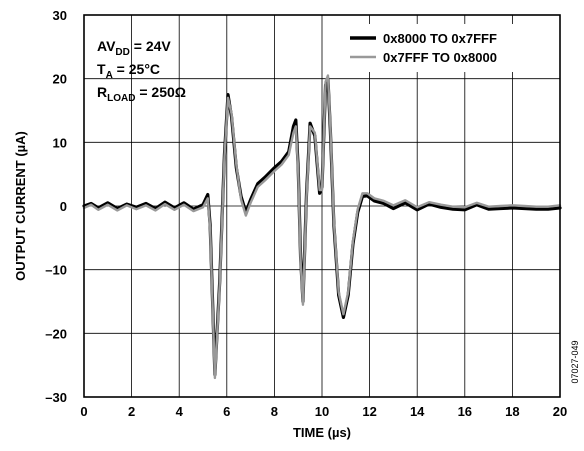 The height and width of the screenshot is (451, 584). Describe the element at coordinates (56, 333) in the screenshot. I see `y-tick-label: –20` at that location.